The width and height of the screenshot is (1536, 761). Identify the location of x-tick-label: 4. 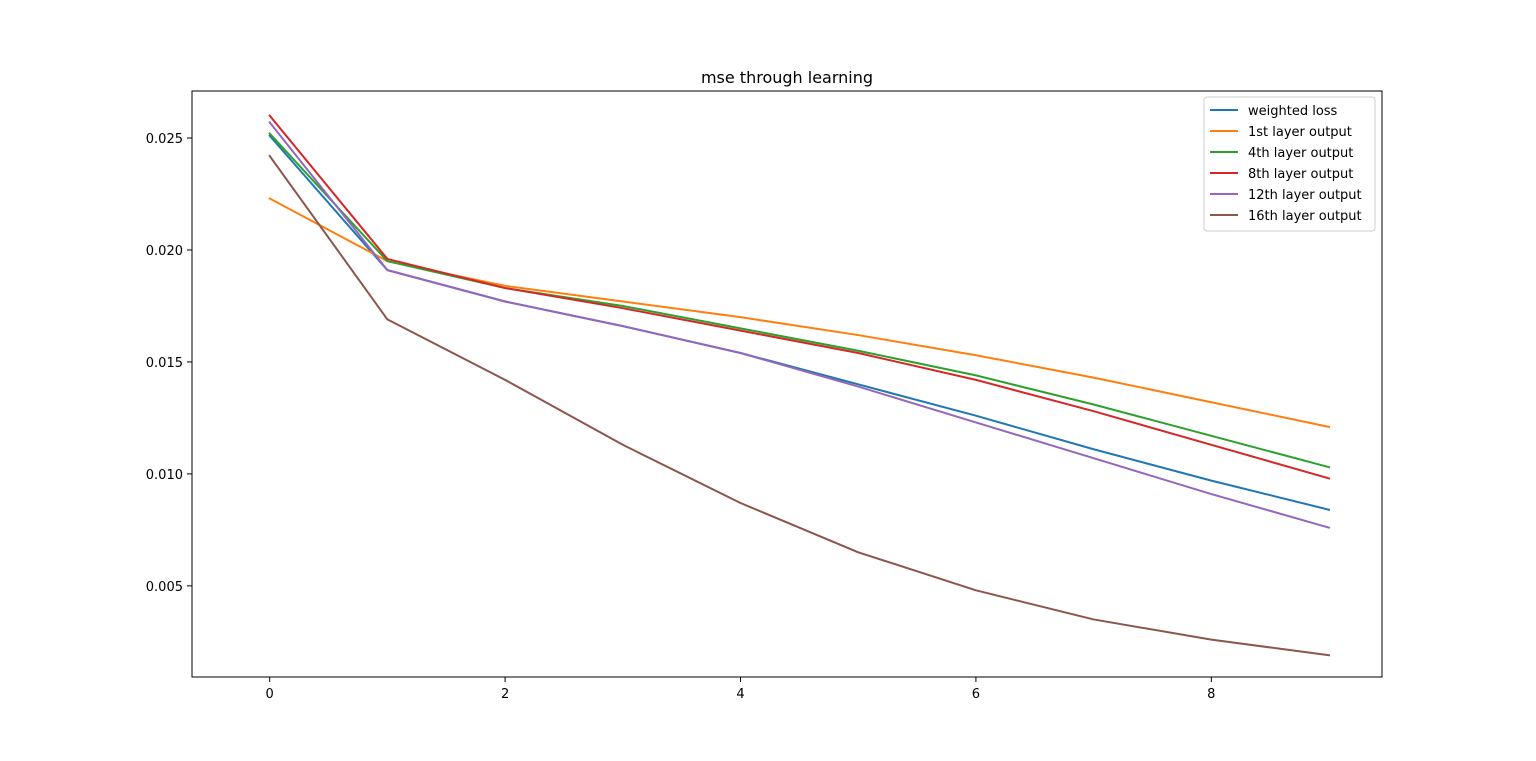
(740, 694).